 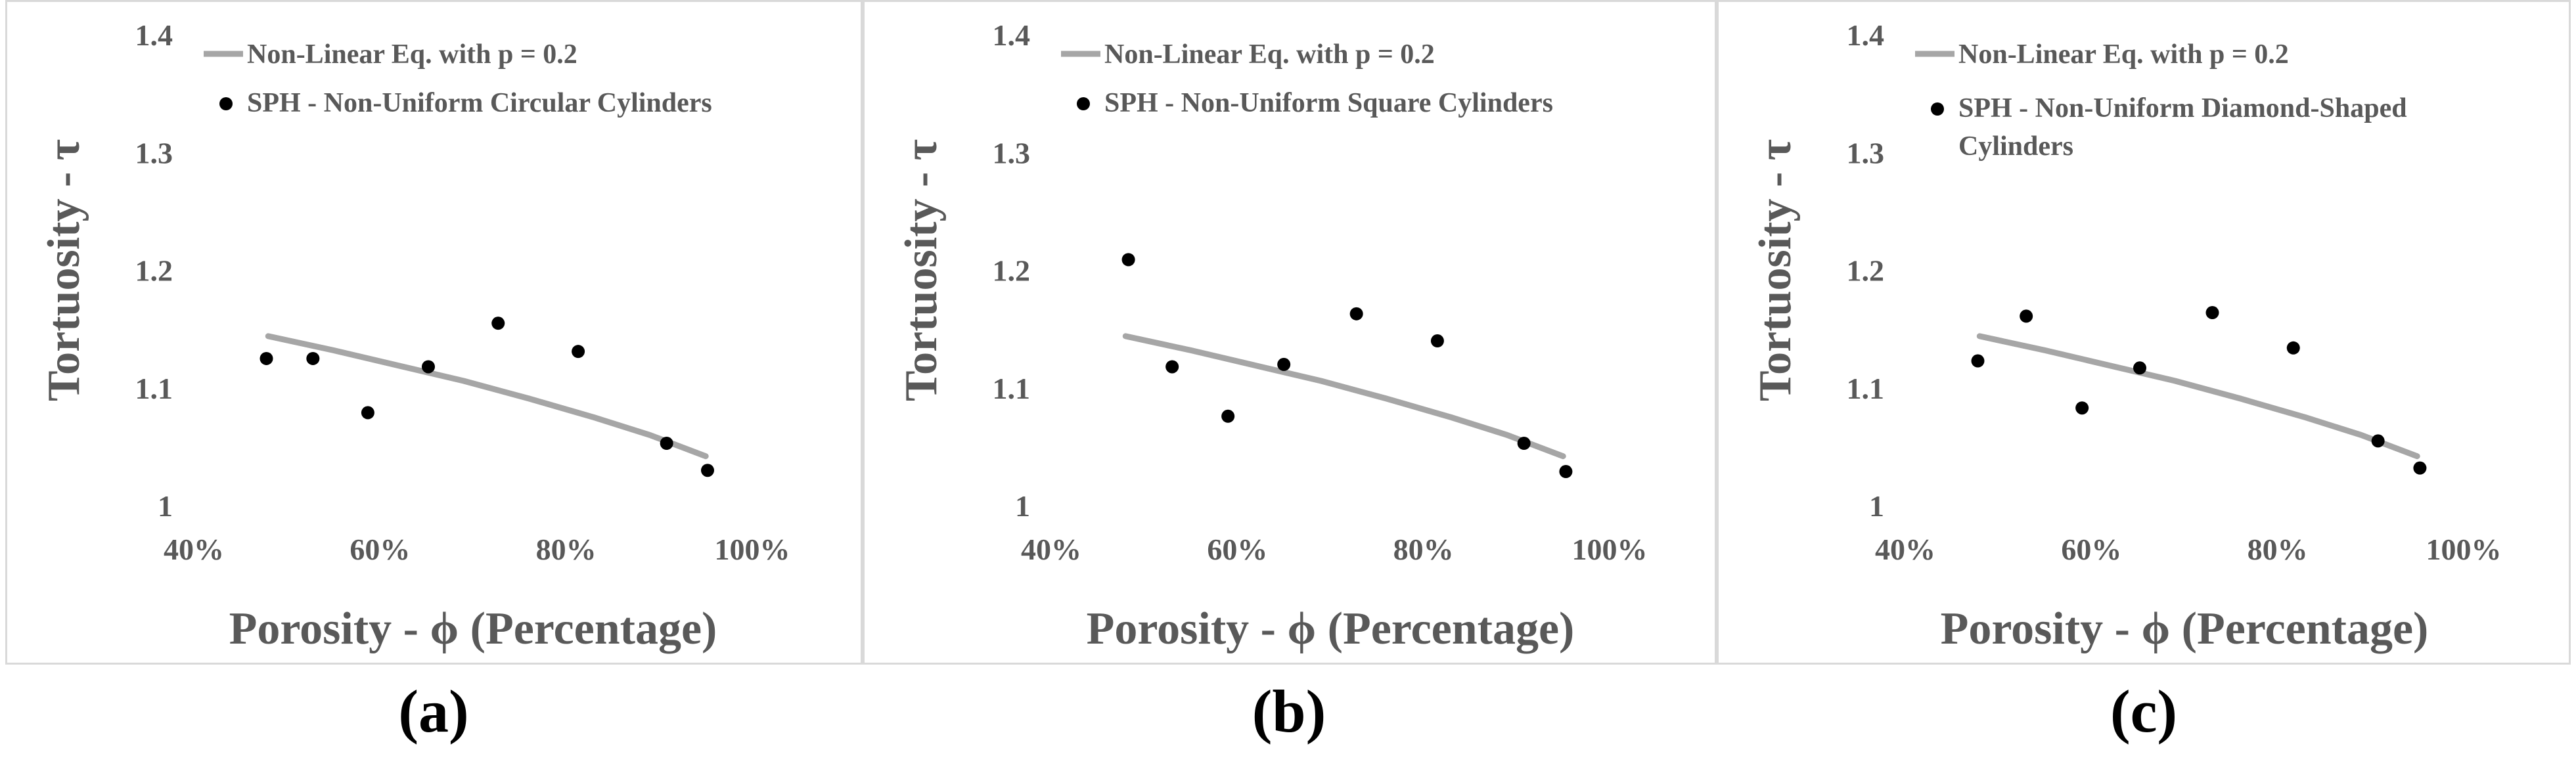 What do you see at coordinates (64, 270) in the screenshot?
I see `y-axis-title-a: Tortuosity - τ` at bounding box center [64, 270].